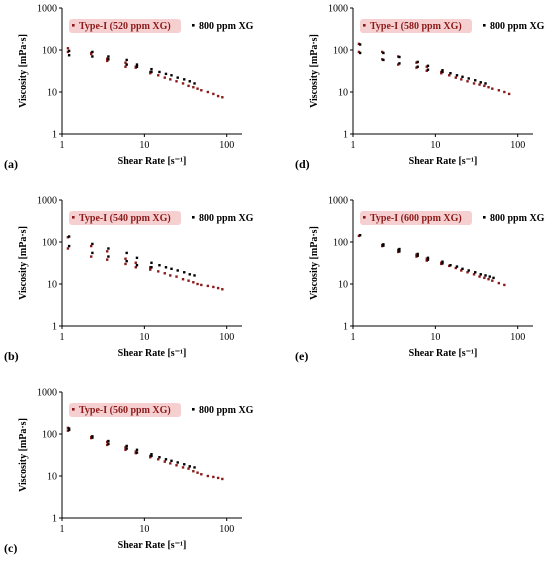 The height and width of the screenshot is (561, 550). What do you see at coordinates (301, 356) in the screenshot?
I see `panel-label: (e)` at bounding box center [301, 356].